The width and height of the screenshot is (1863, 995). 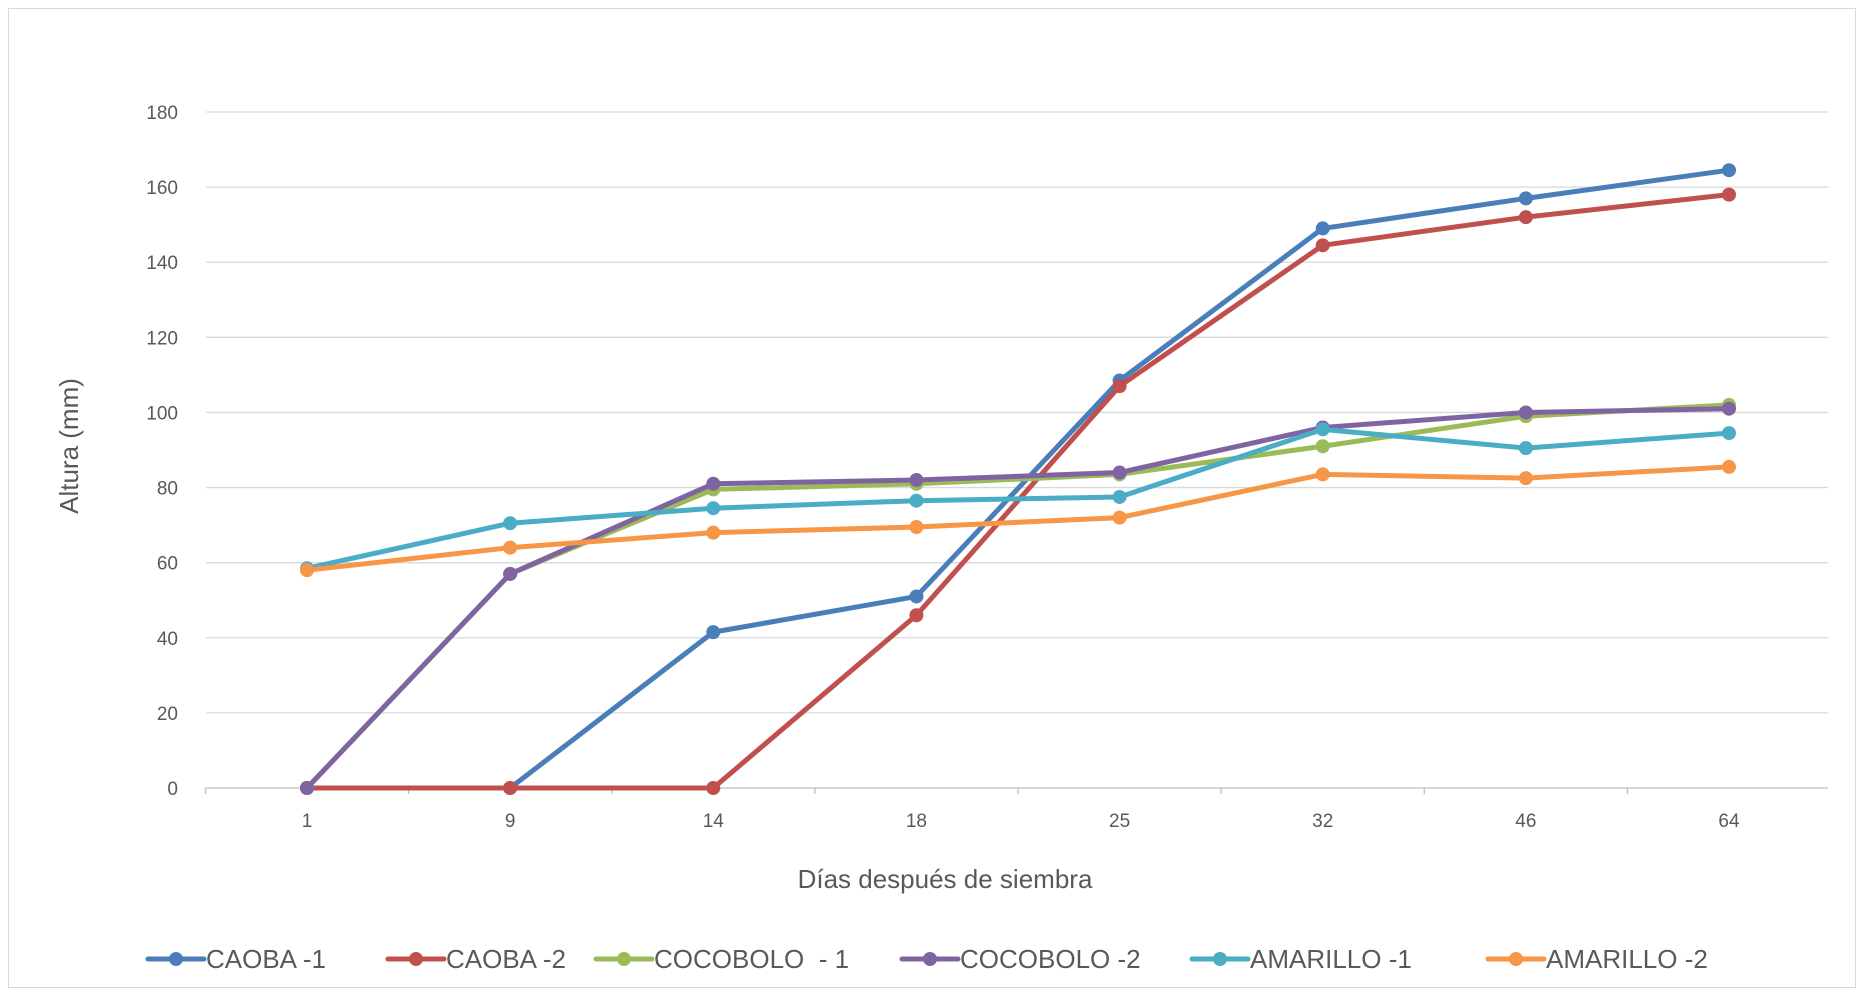 I want to click on y-tick-label: 120, so click(x=162, y=338).